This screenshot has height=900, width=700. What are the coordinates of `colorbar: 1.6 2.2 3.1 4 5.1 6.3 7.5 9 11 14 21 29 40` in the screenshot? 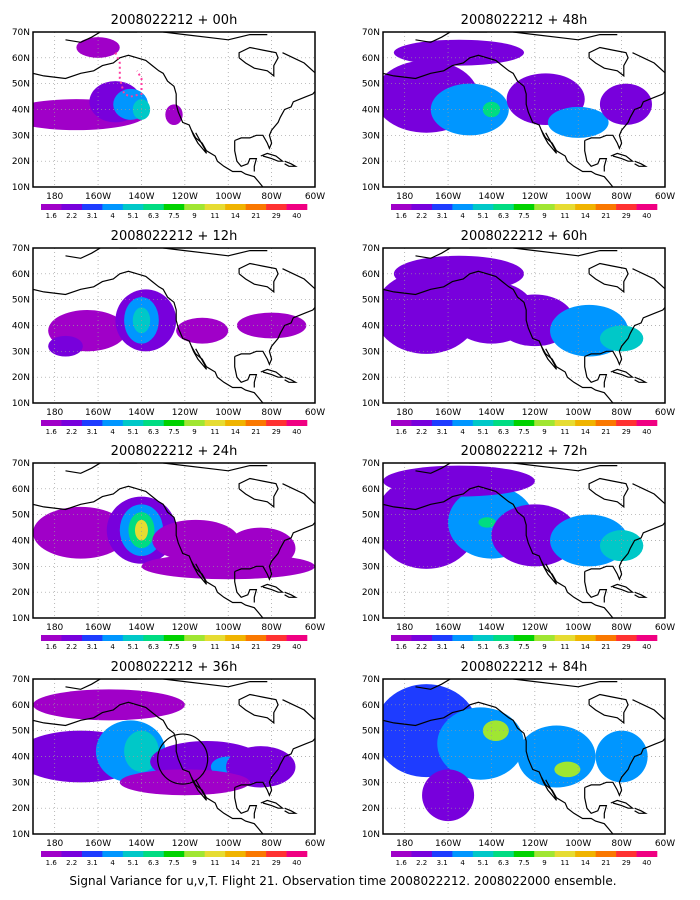 It's located at (174, 428).